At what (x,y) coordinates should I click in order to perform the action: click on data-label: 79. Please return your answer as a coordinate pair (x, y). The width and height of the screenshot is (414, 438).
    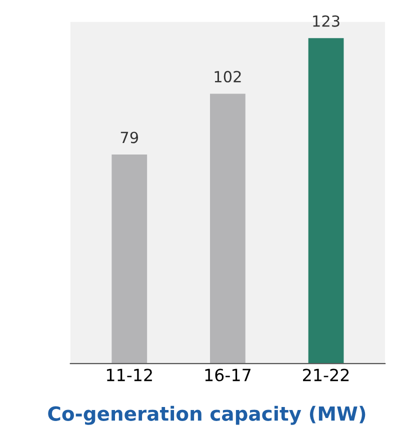
    Looking at the image, I should click on (129, 138).